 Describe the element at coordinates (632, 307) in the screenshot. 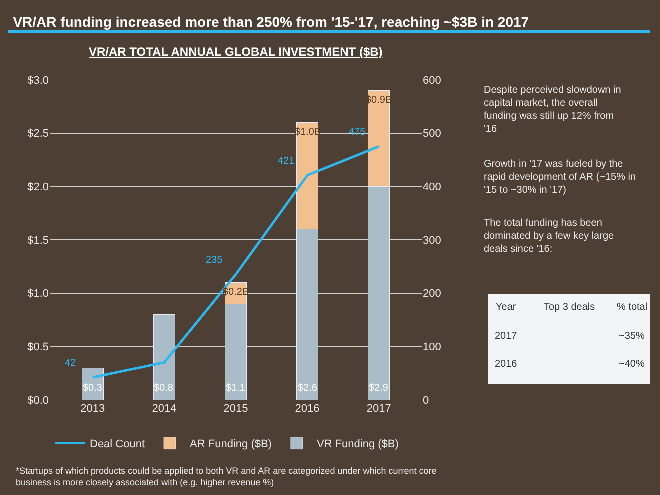

I see `text: % total` at that location.